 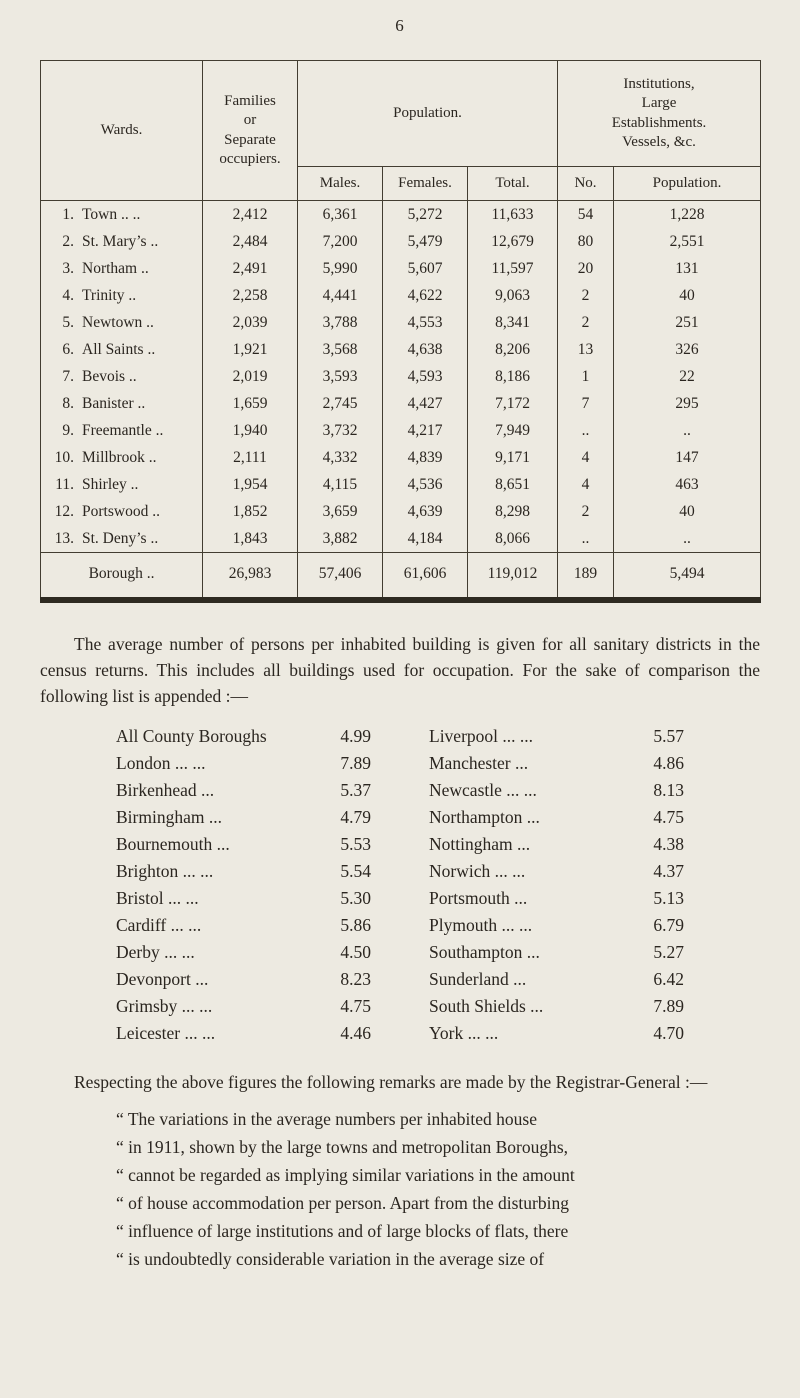 I want to click on families-value: 1,954, so click(x=250, y=484).